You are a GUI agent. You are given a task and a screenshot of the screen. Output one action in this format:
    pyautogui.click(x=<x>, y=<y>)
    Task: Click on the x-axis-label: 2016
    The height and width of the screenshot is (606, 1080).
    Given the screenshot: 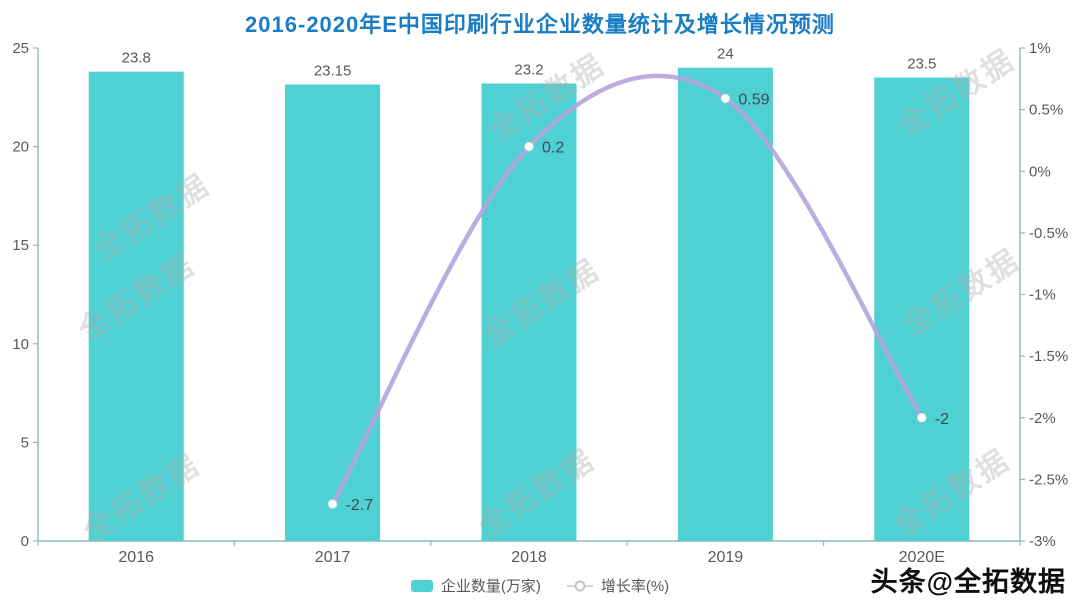 What is the action you would take?
    pyautogui.click(x=136, y=557)
    